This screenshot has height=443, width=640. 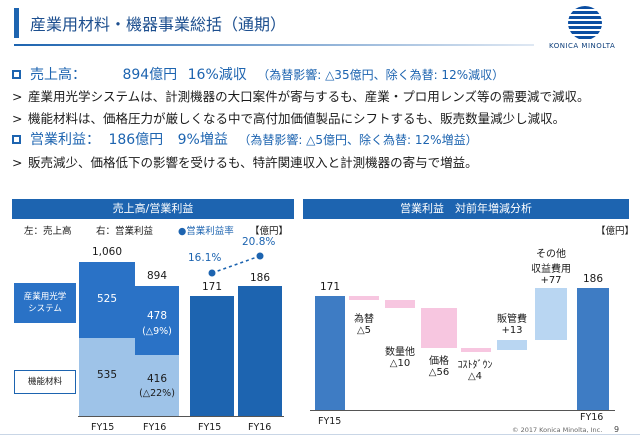 I want to click on rate-line, so click(x=236, y=264).